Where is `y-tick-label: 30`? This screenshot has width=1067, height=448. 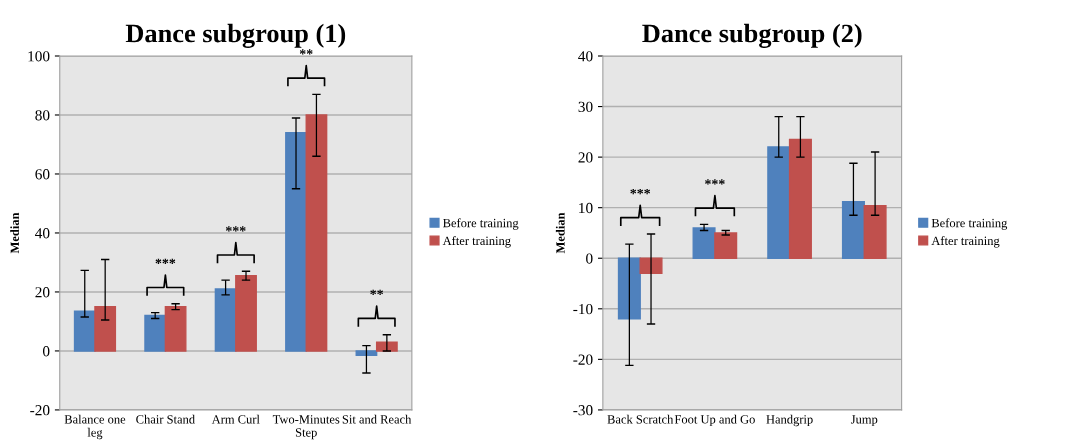
y-tick-label: 30 is located at coordinates (585, 107).